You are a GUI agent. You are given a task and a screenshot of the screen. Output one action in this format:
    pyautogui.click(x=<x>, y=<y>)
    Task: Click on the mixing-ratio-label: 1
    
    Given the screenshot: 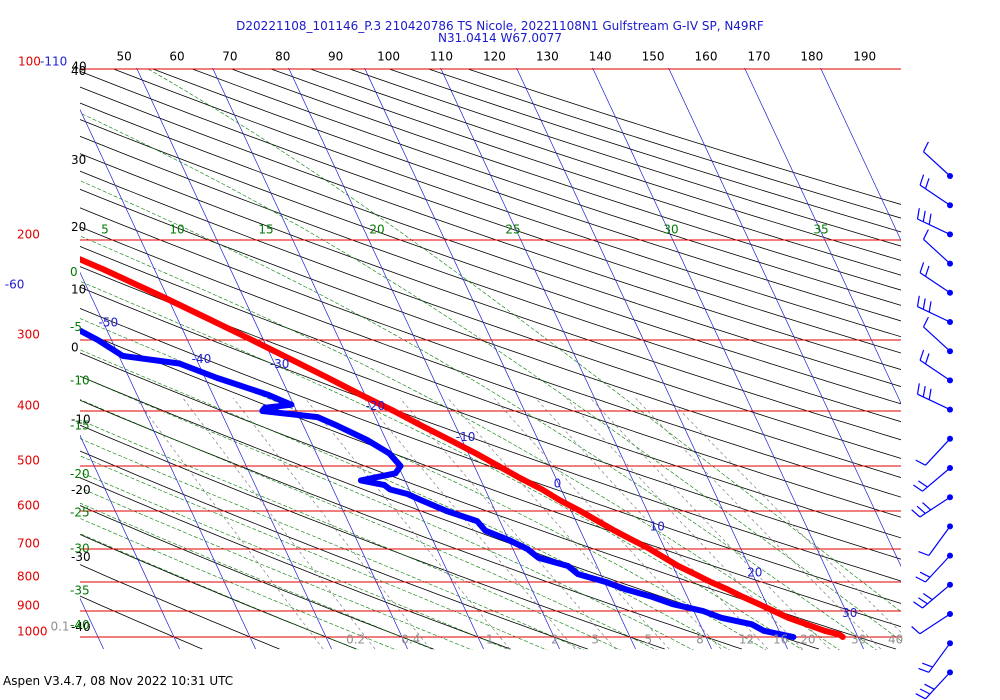 What is the action you would take?
    pyautogui.click(x=490, y=640)
    